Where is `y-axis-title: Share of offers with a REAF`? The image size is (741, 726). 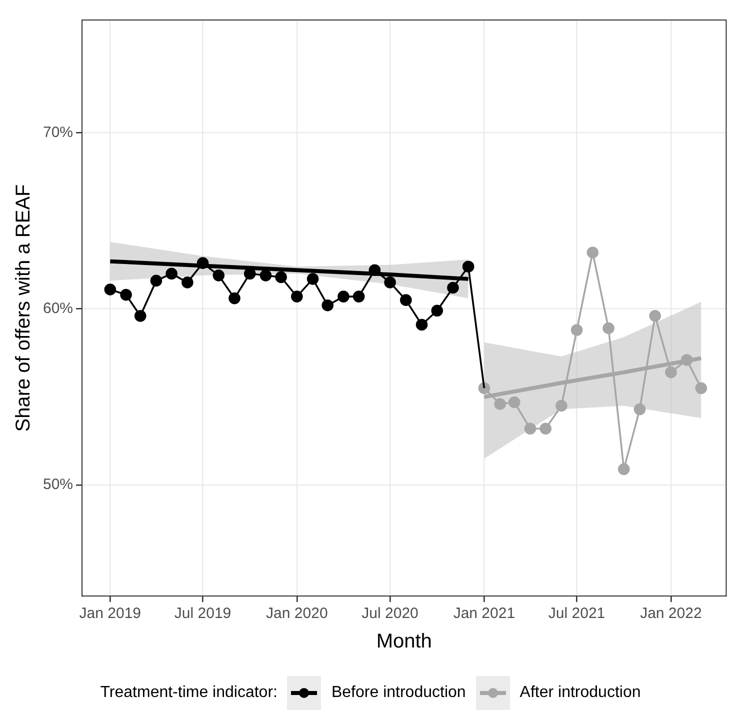
y-axis-title: Share of offers with a REAF is located at coordinates (23, 308).